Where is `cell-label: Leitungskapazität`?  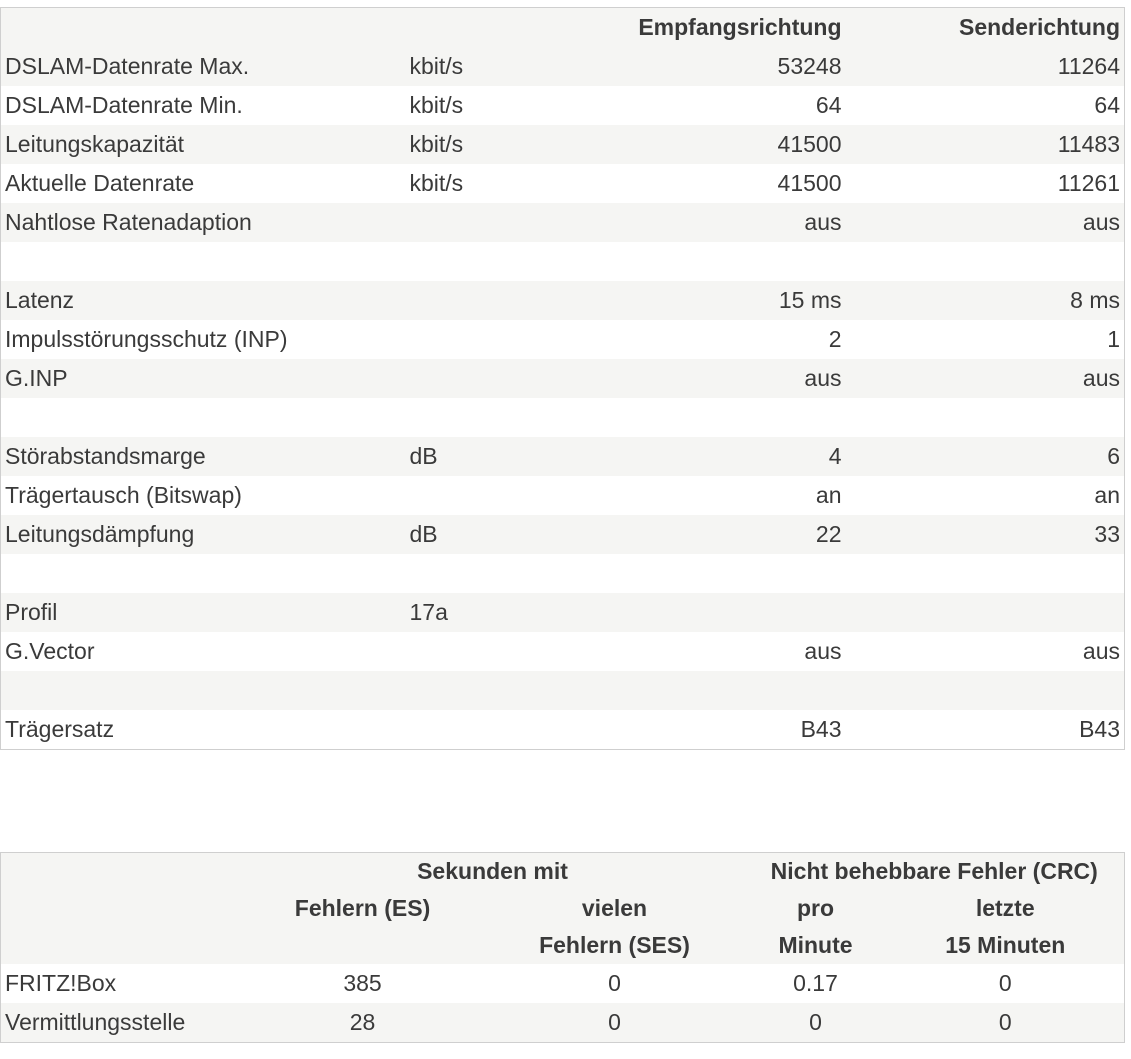
cell-label: Leitungskapazität is located at coordinates (95, 144).